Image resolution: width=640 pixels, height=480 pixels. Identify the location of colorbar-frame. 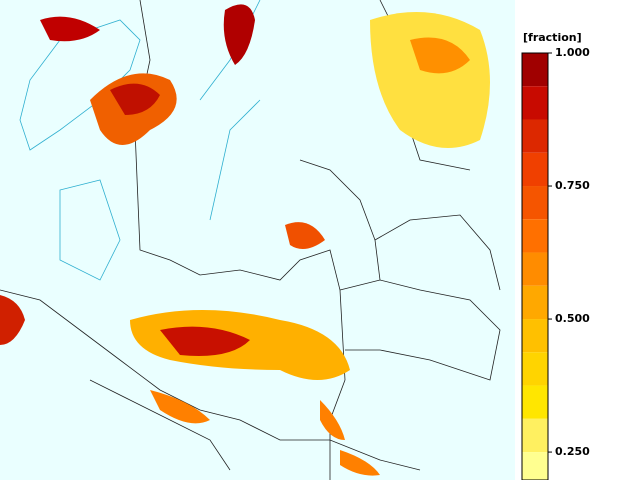
(535, 266).